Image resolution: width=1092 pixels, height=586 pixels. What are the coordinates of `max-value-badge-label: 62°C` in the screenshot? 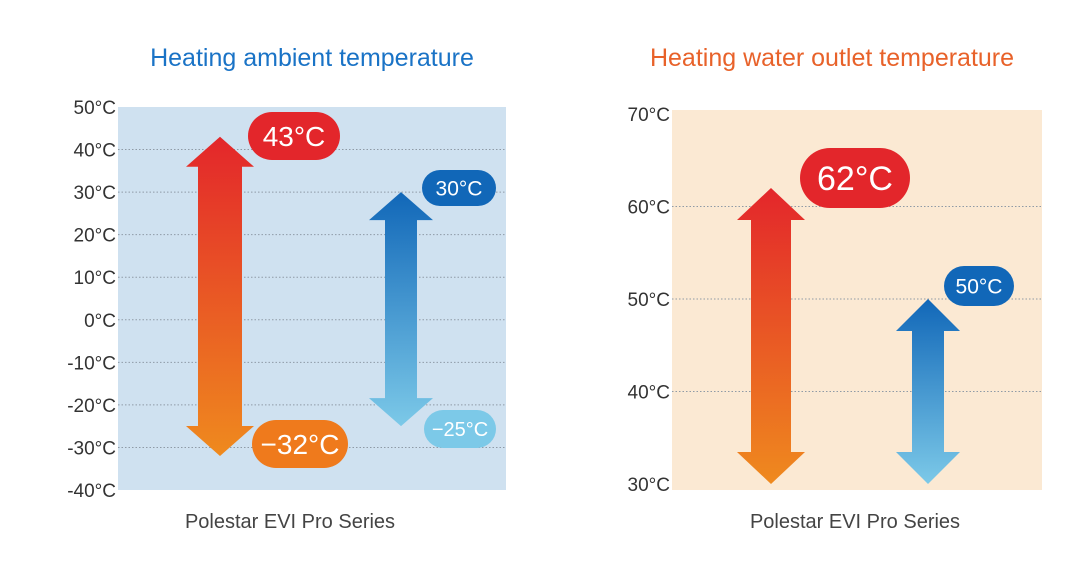 It's located at (855, 179).